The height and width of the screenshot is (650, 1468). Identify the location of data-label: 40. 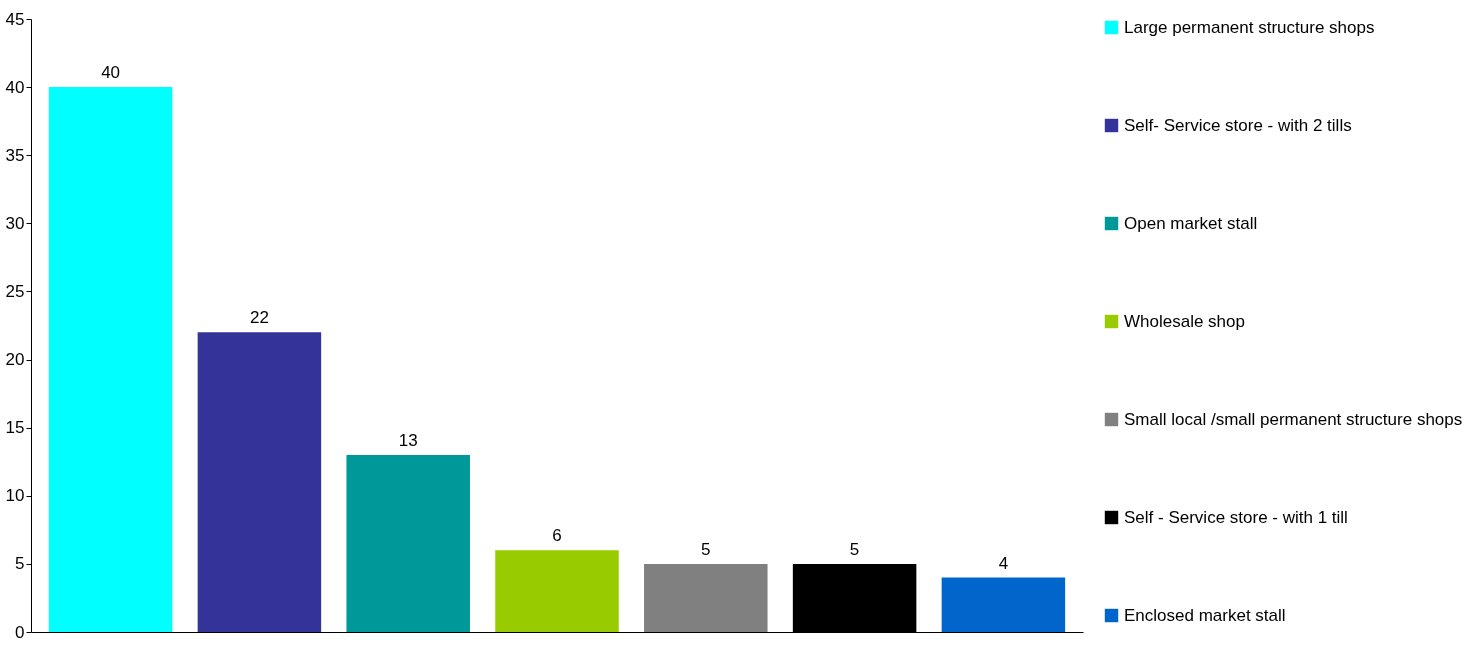
(111, 73).